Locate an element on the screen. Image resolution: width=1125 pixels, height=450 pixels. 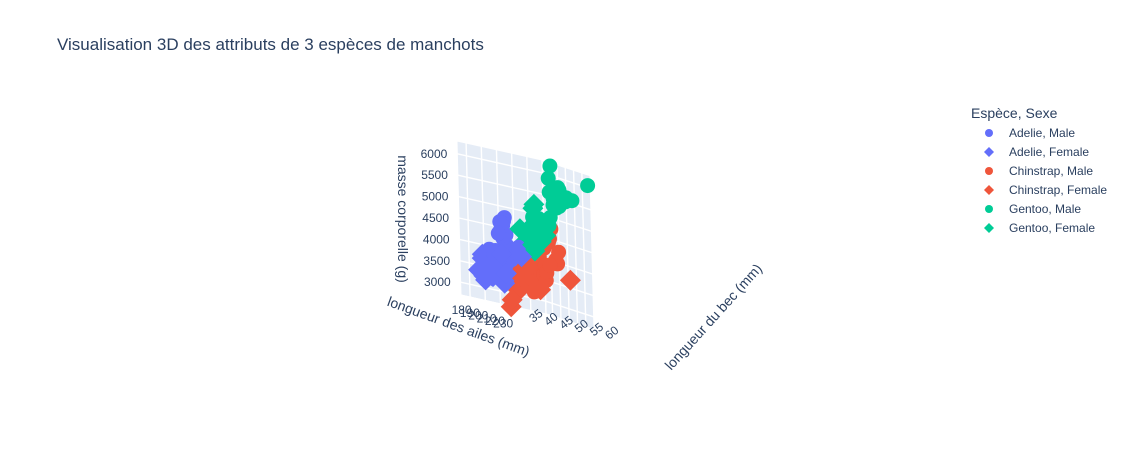
legend-item: Chinstrap, Male is located at coordinates (1039, 171).